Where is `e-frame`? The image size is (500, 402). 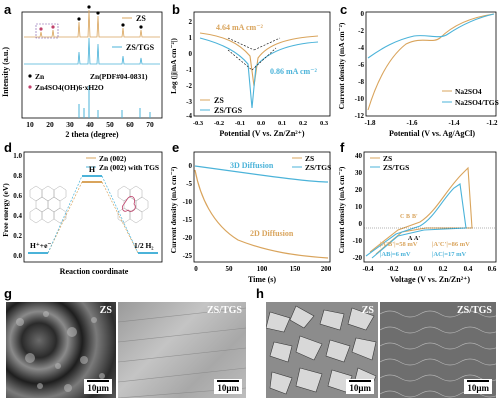
e-frame is located at coordinates (262, 207).